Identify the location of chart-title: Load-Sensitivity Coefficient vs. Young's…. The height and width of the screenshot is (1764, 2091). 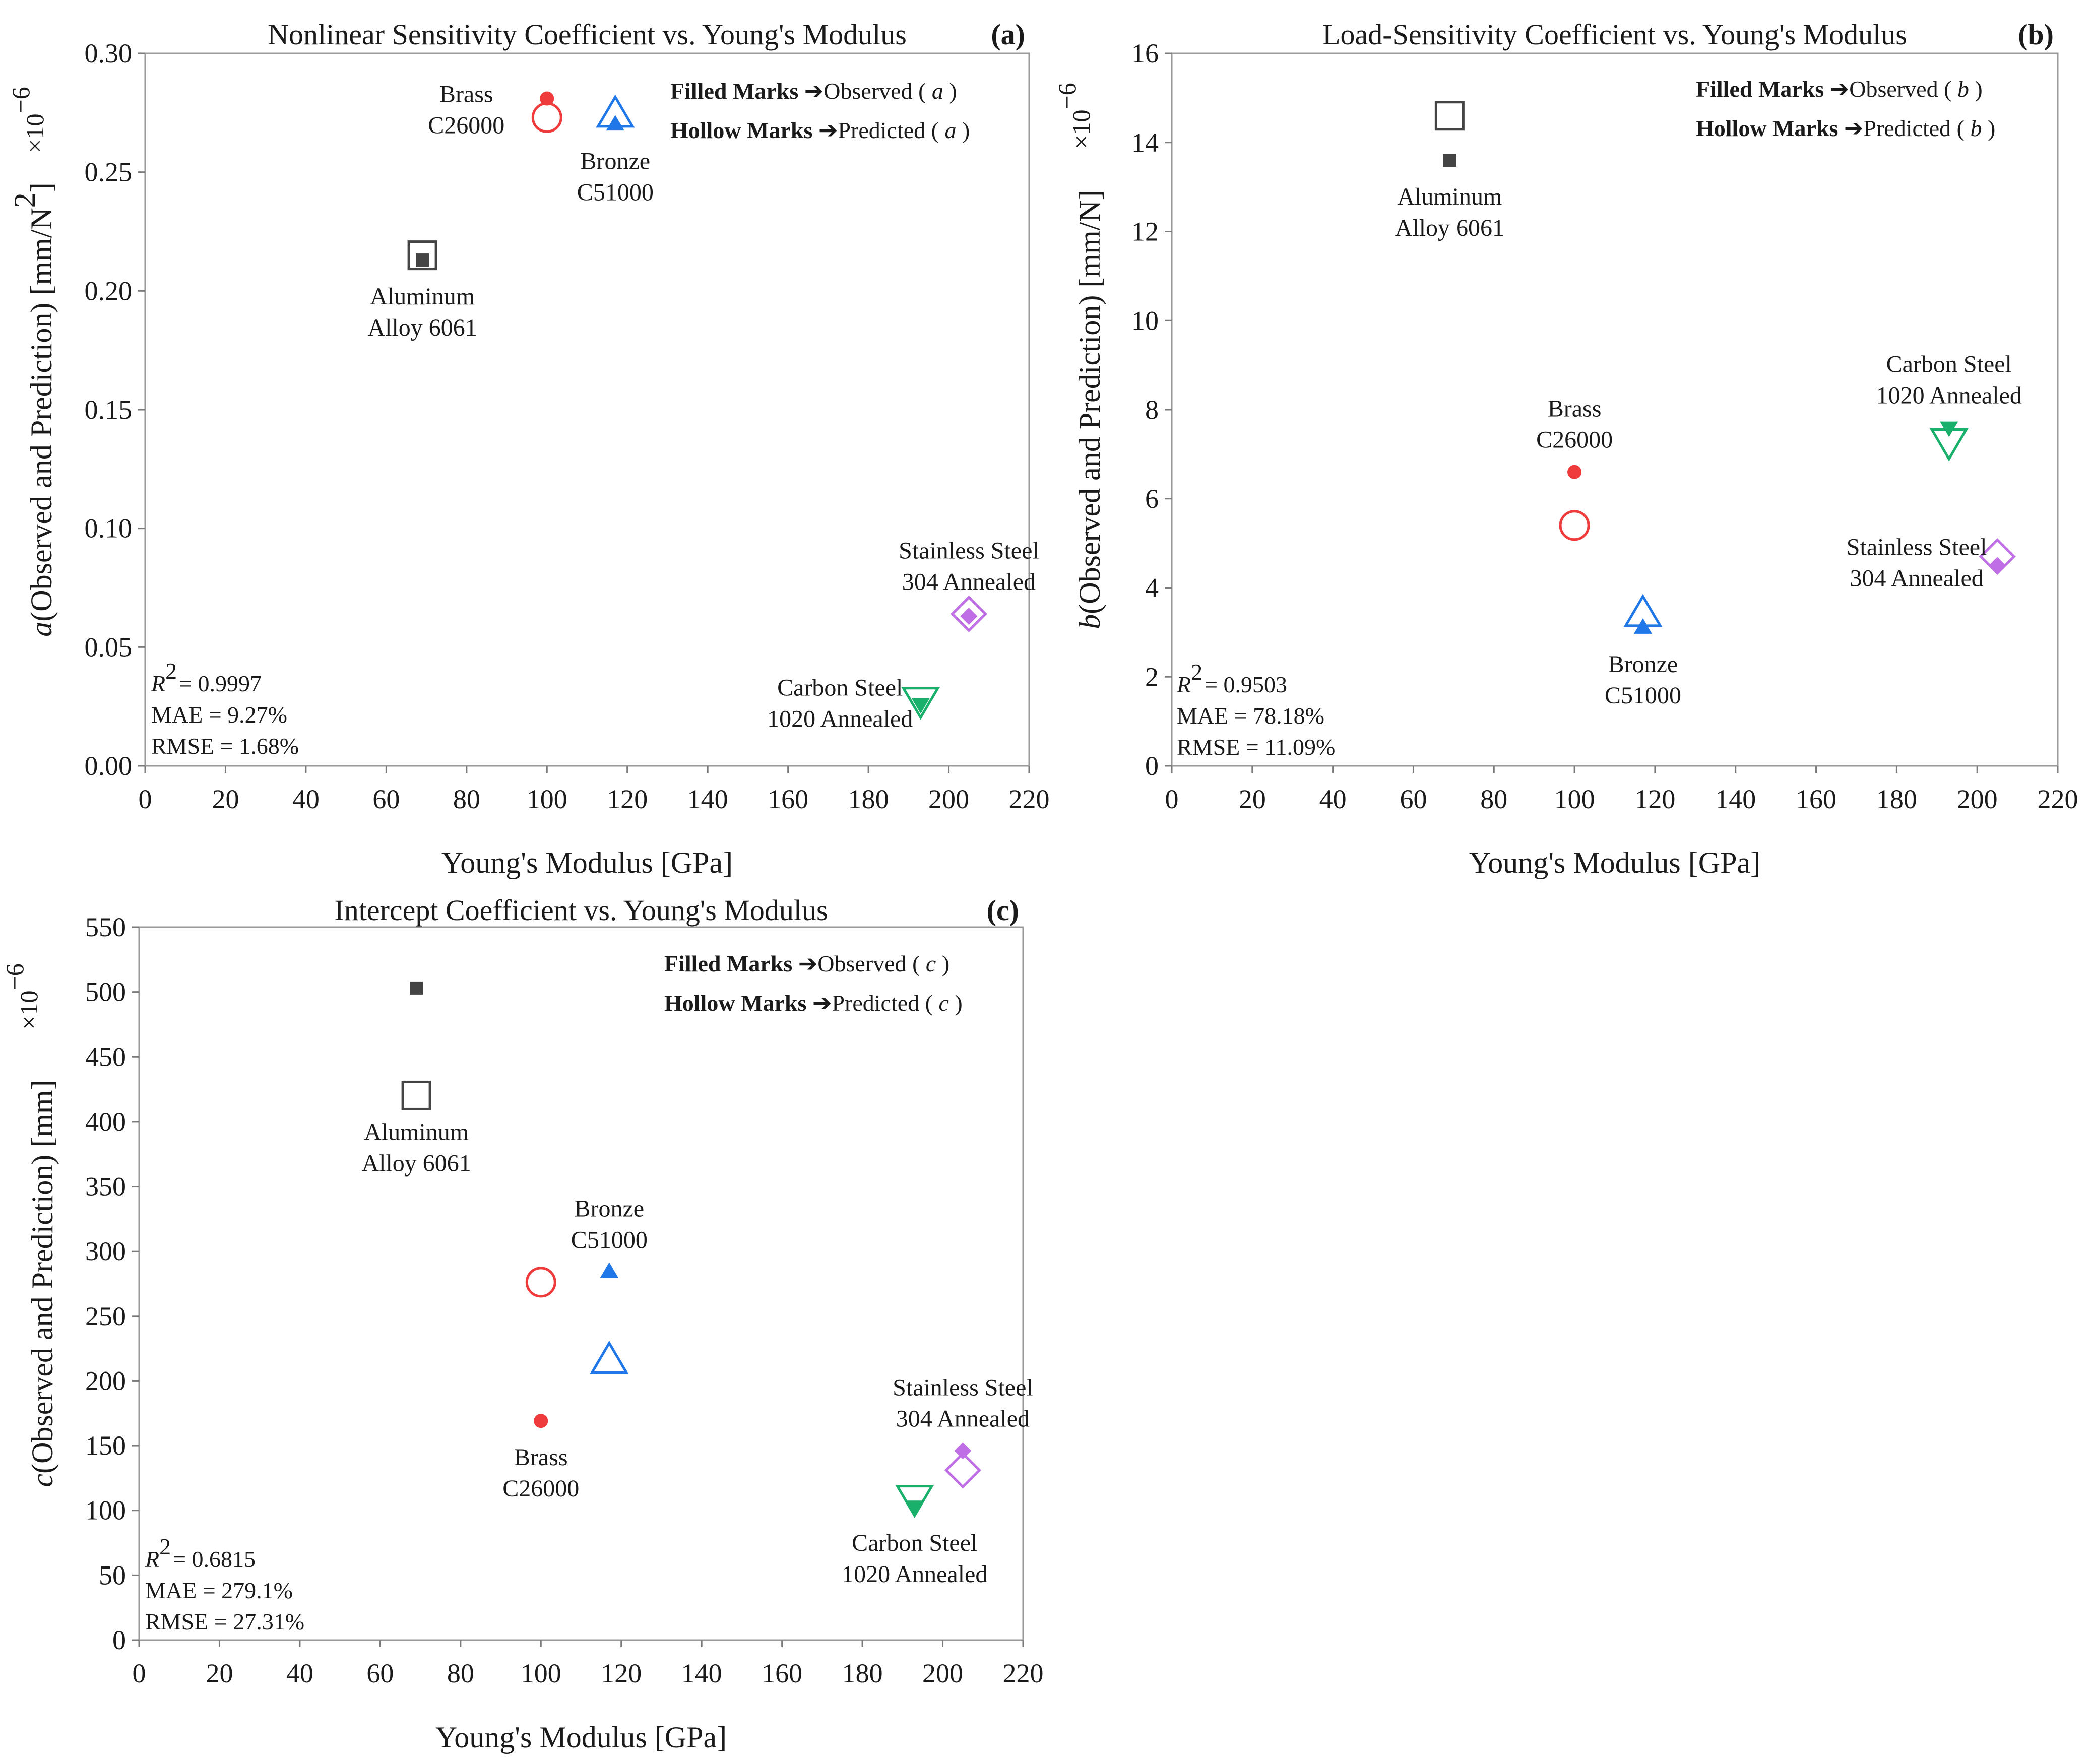
(1614, 34).